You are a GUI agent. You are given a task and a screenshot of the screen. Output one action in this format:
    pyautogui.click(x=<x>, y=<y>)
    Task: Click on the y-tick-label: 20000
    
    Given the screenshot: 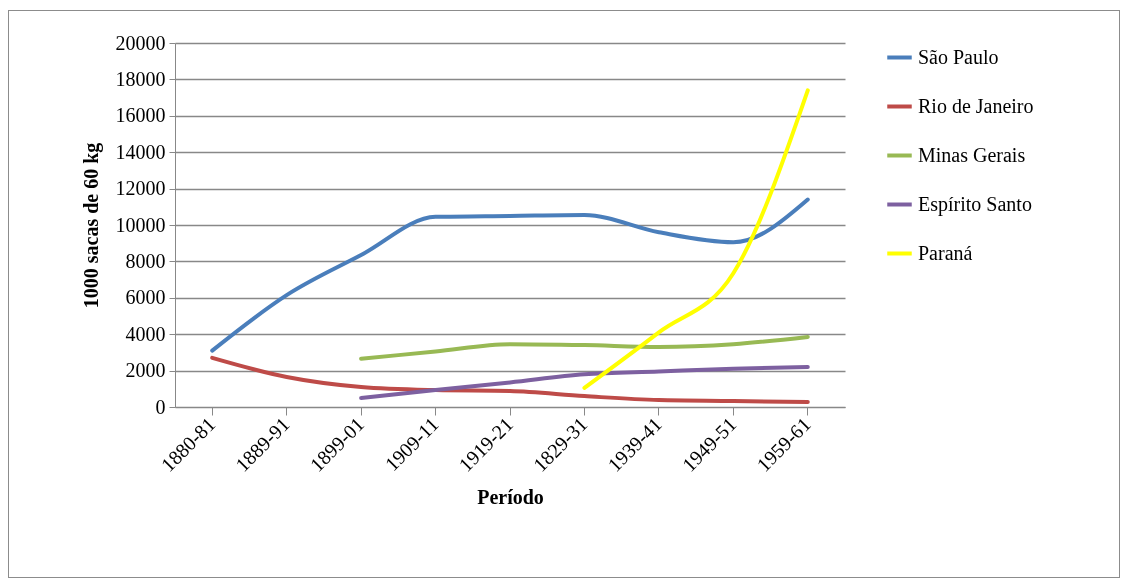 What is the action you would take?
    pyautogui.click(x=140, y=42)
    